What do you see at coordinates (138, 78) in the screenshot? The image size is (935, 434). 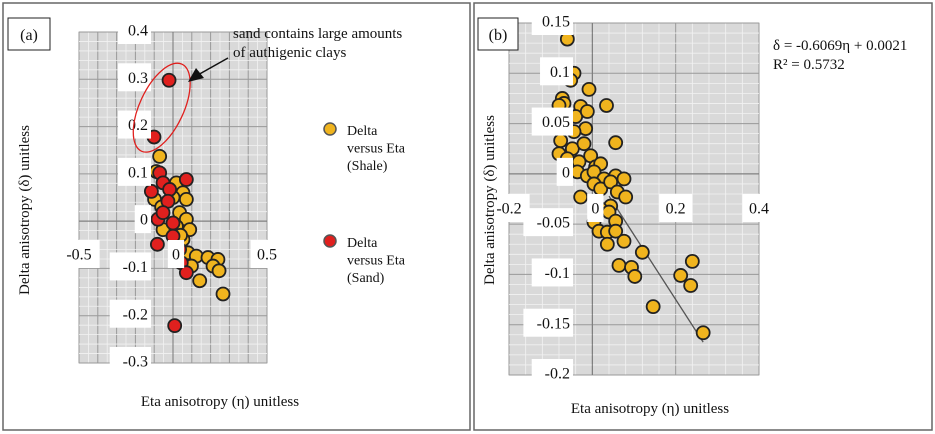 I see `panel-a-y-tick-label: 0.3` at bounding box center [138, 78].